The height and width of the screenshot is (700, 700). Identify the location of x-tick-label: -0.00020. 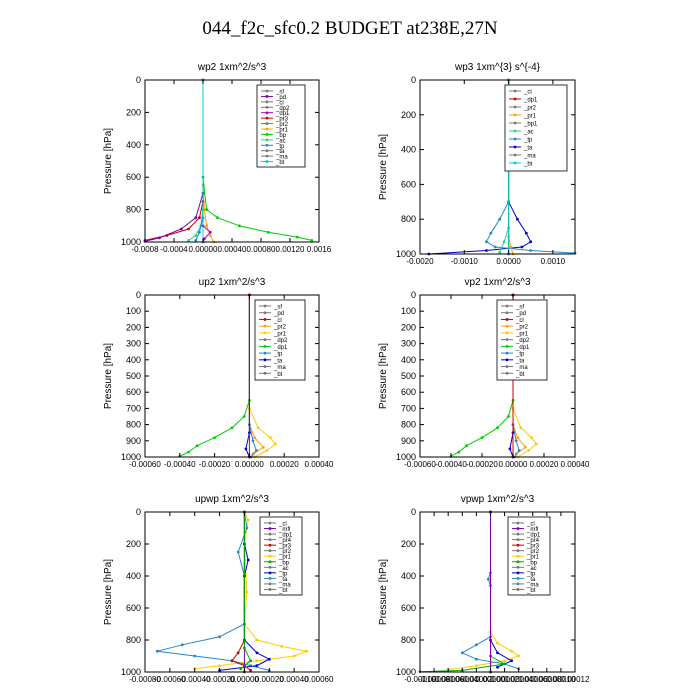
(215, 464).